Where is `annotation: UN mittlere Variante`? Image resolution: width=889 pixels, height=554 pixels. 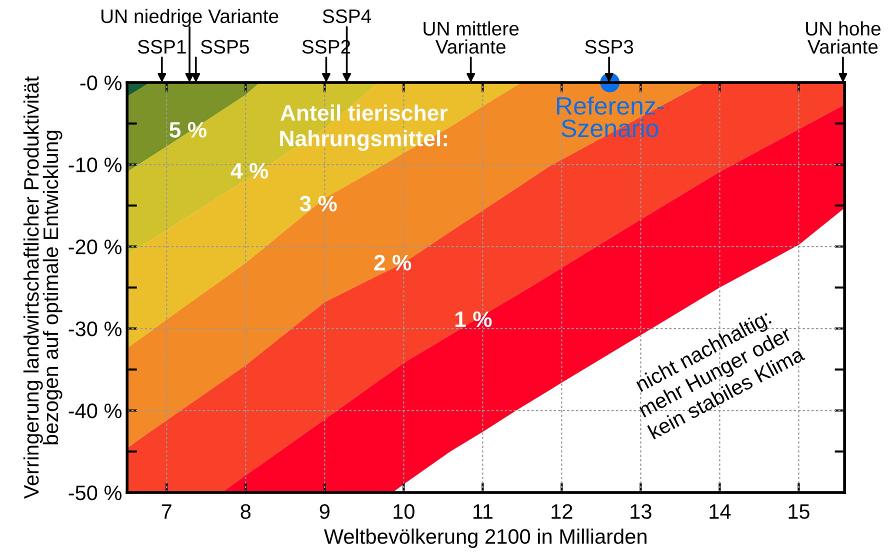 annotation: UN mittlere Variante is located at coordinates (471, 37).